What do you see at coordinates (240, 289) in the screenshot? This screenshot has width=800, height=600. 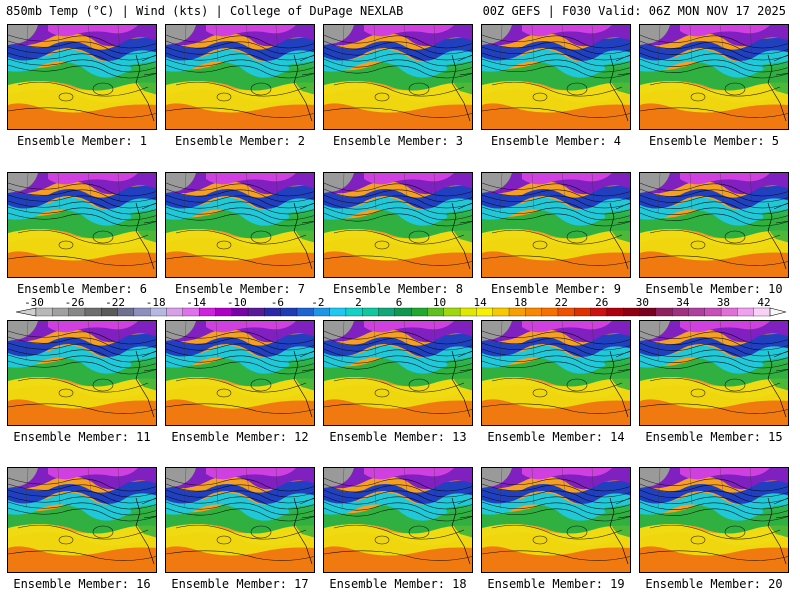 I see `ensemble-member-label: Ensemble Member: 7` at bounding box center [240, 289].